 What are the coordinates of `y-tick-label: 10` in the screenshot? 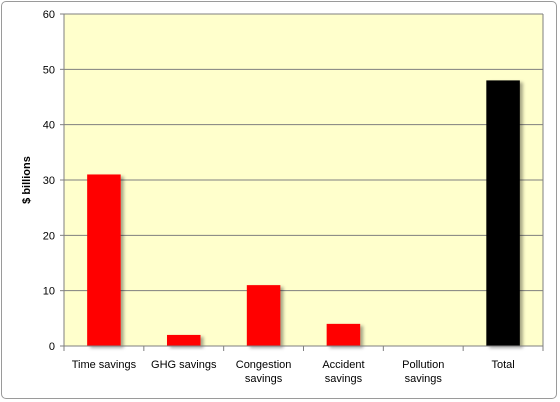 It's located at (49, 292).